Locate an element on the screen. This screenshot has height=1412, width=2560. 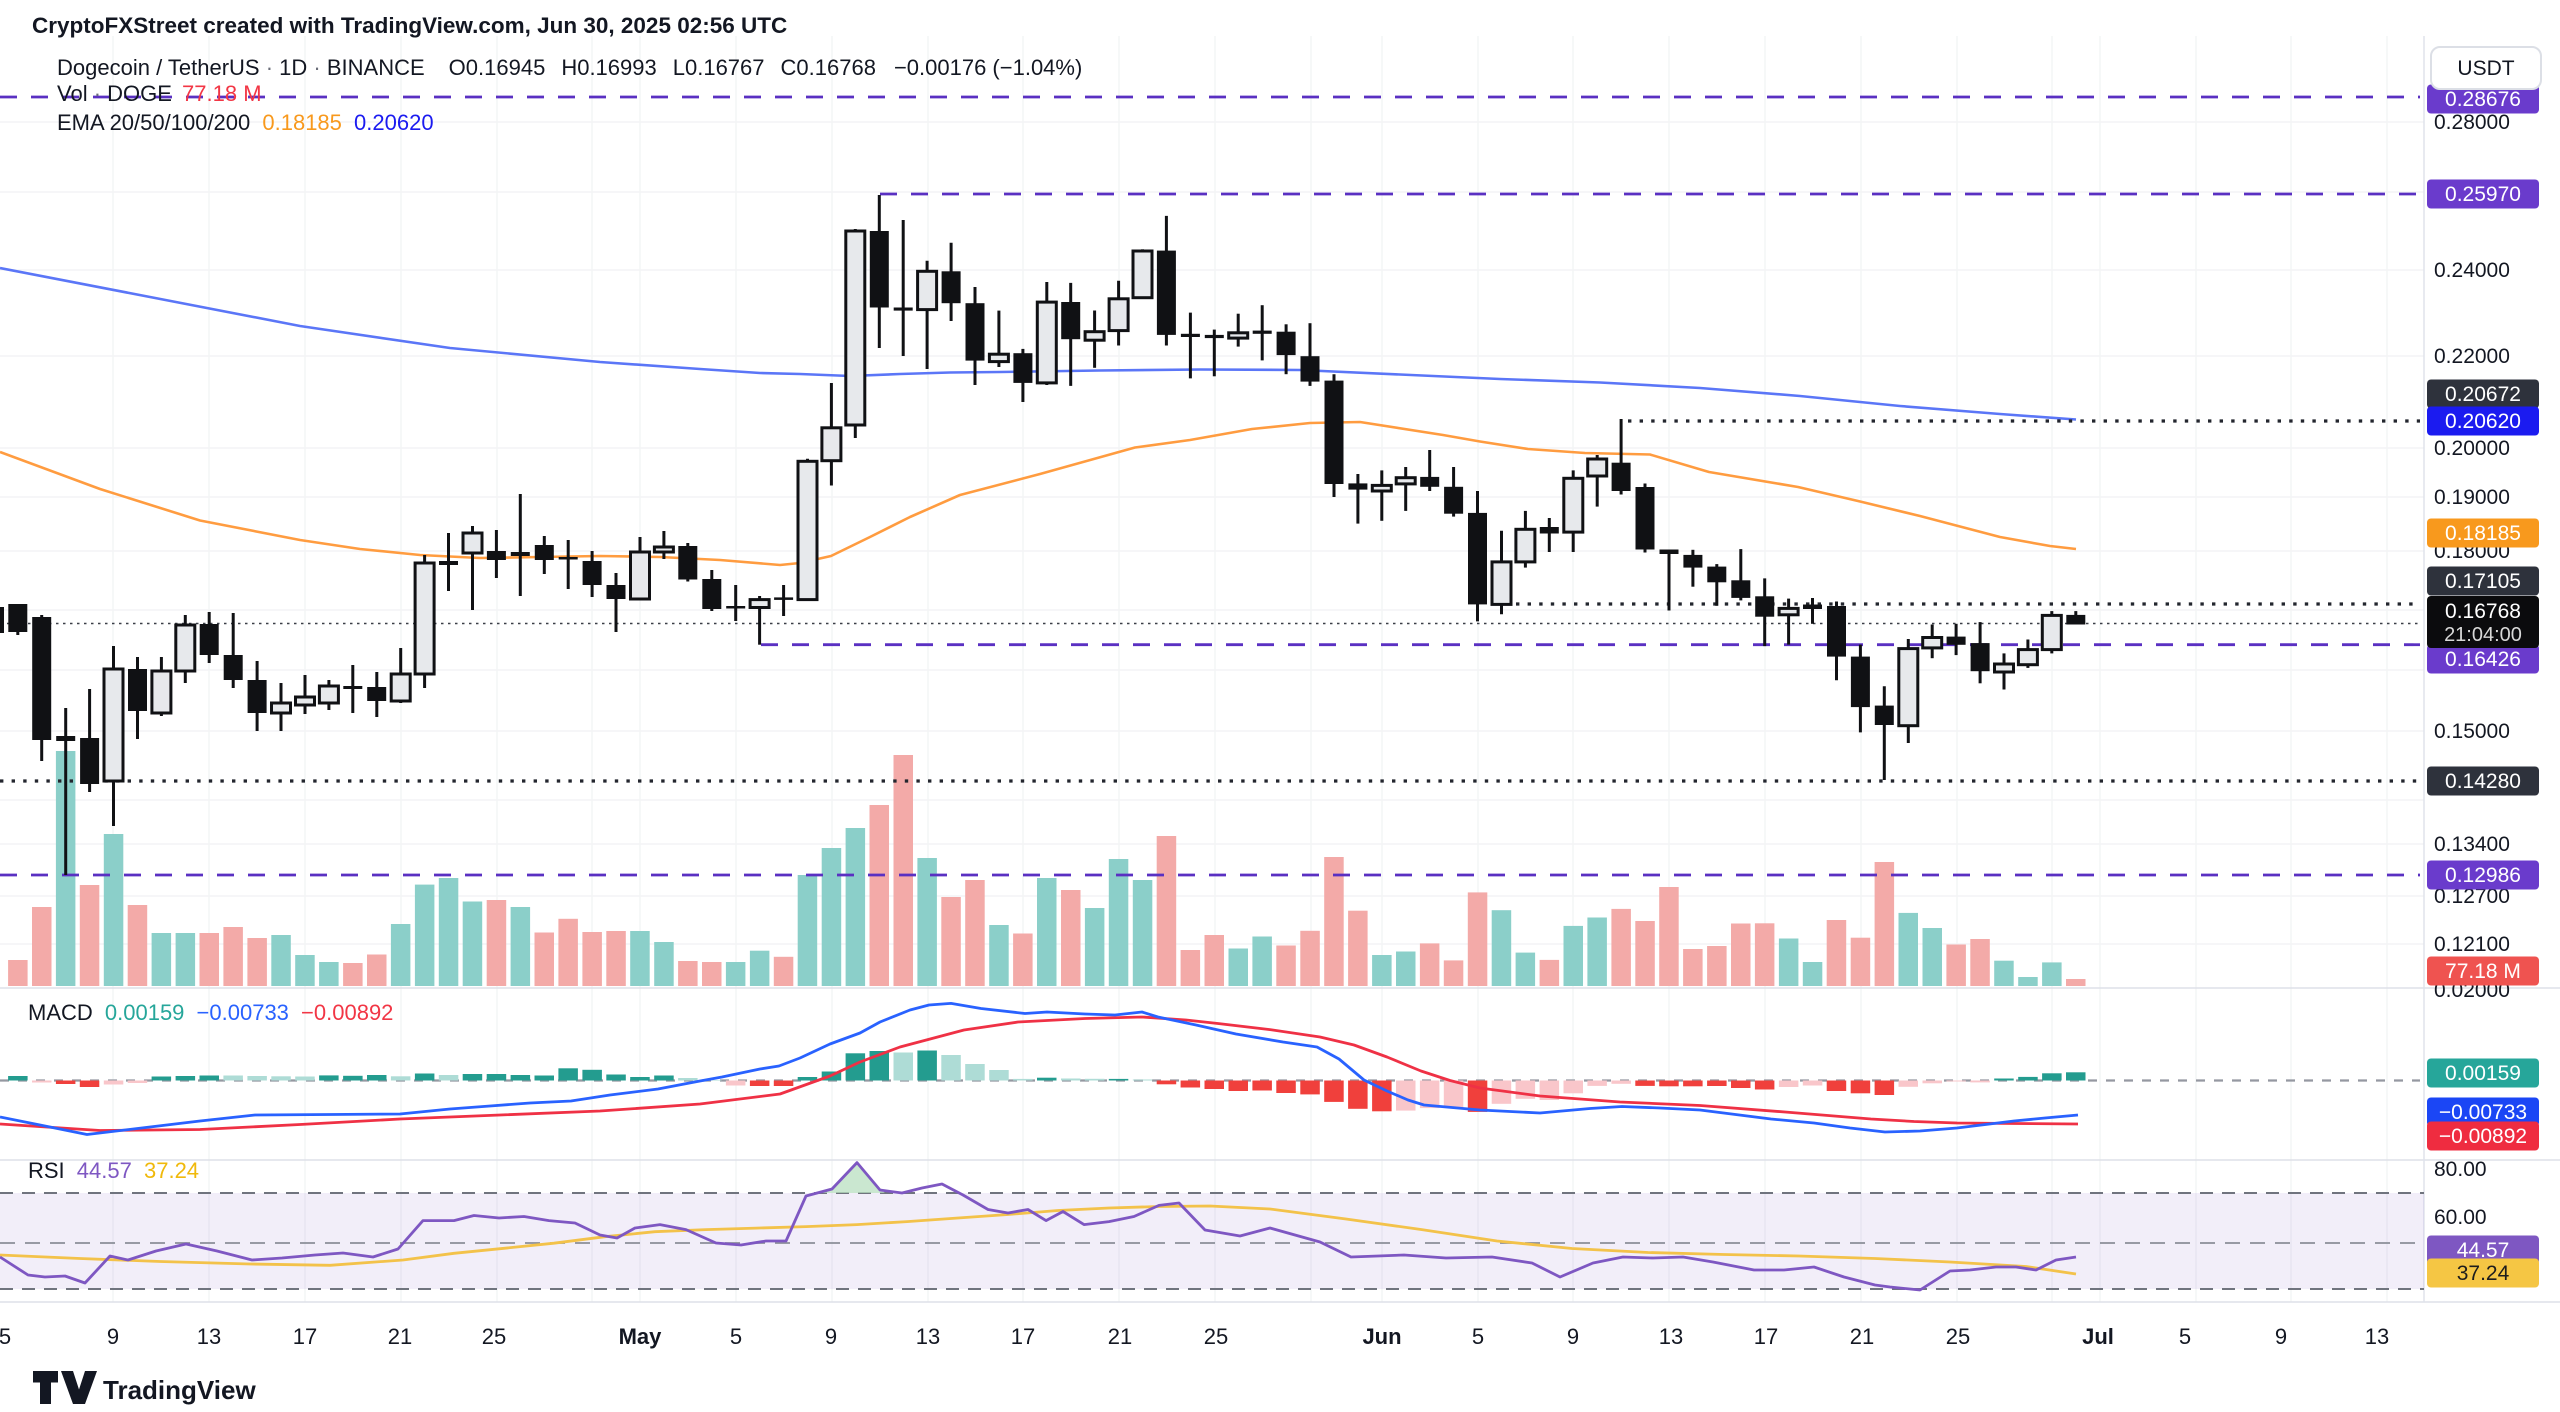
svg-text: 80.00 is located at coordinates (2460, 1169).